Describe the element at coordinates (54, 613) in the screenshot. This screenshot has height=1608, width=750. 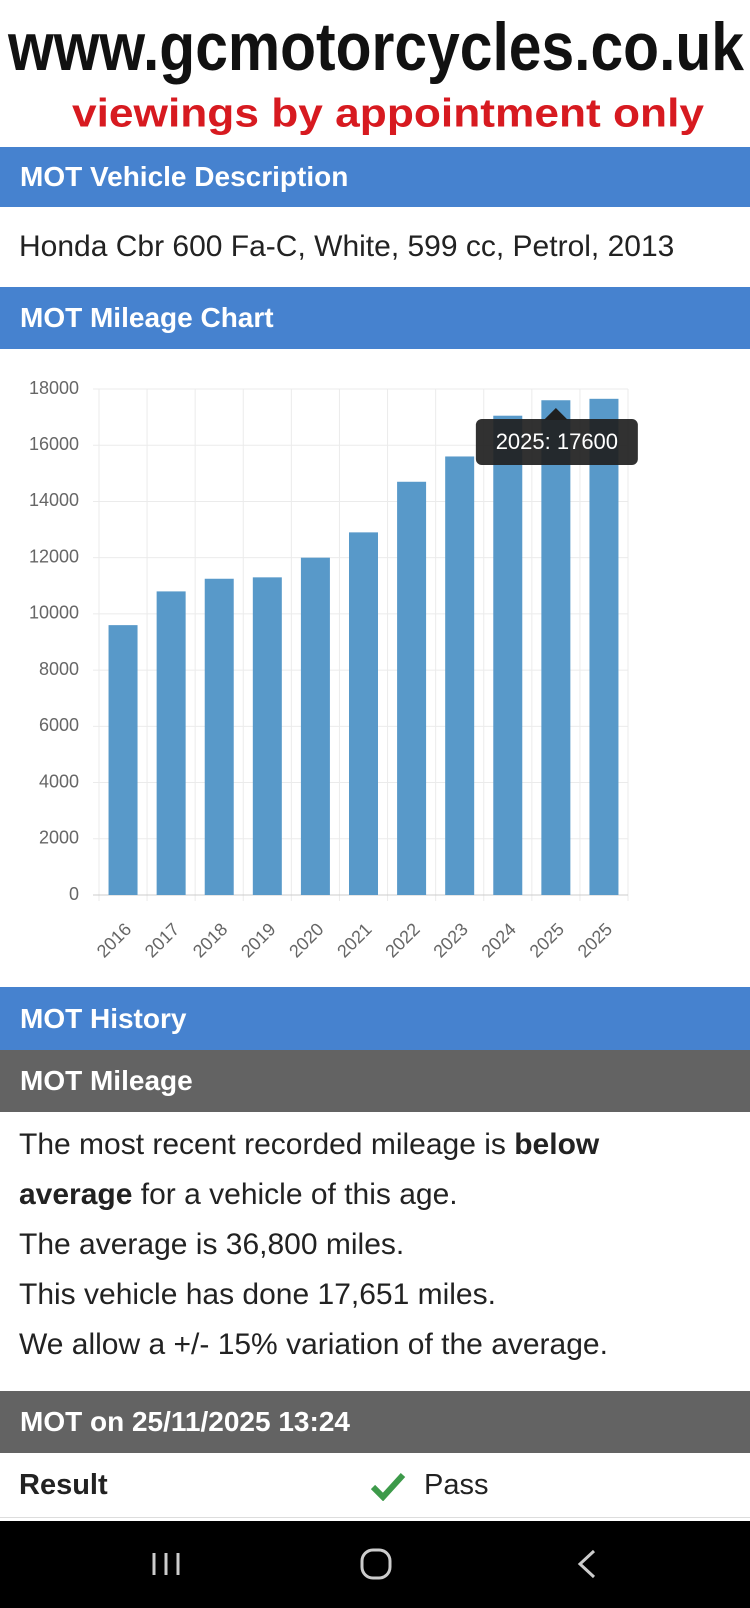
I see `y-tick-label: 10000` at that location.